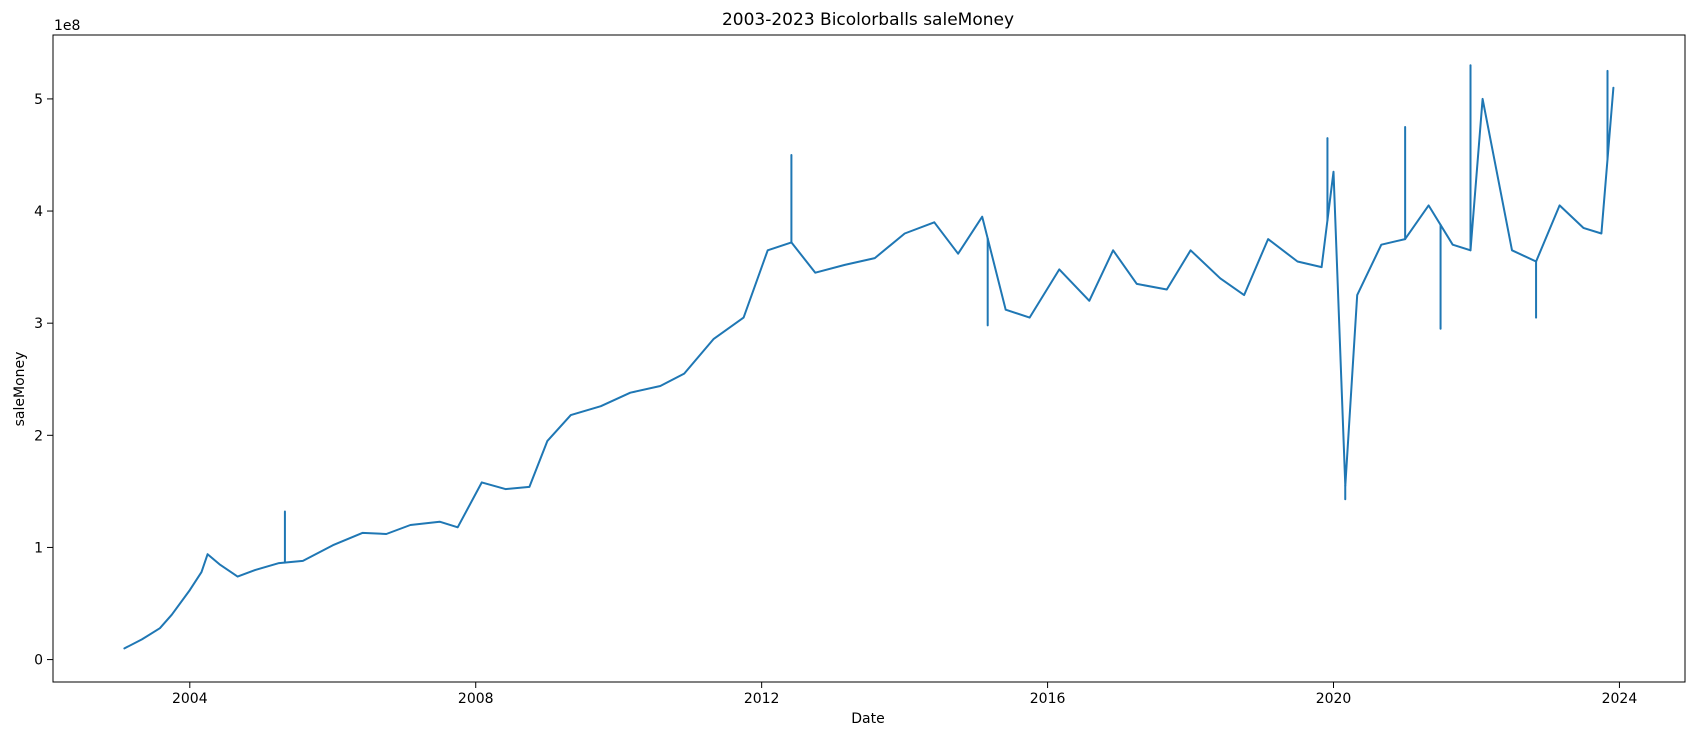 This screenshot has width=1699, height=731. Describe the element at coordinates (38, 436) in the screenshot. I see `y-tick-label: 2` at that location.